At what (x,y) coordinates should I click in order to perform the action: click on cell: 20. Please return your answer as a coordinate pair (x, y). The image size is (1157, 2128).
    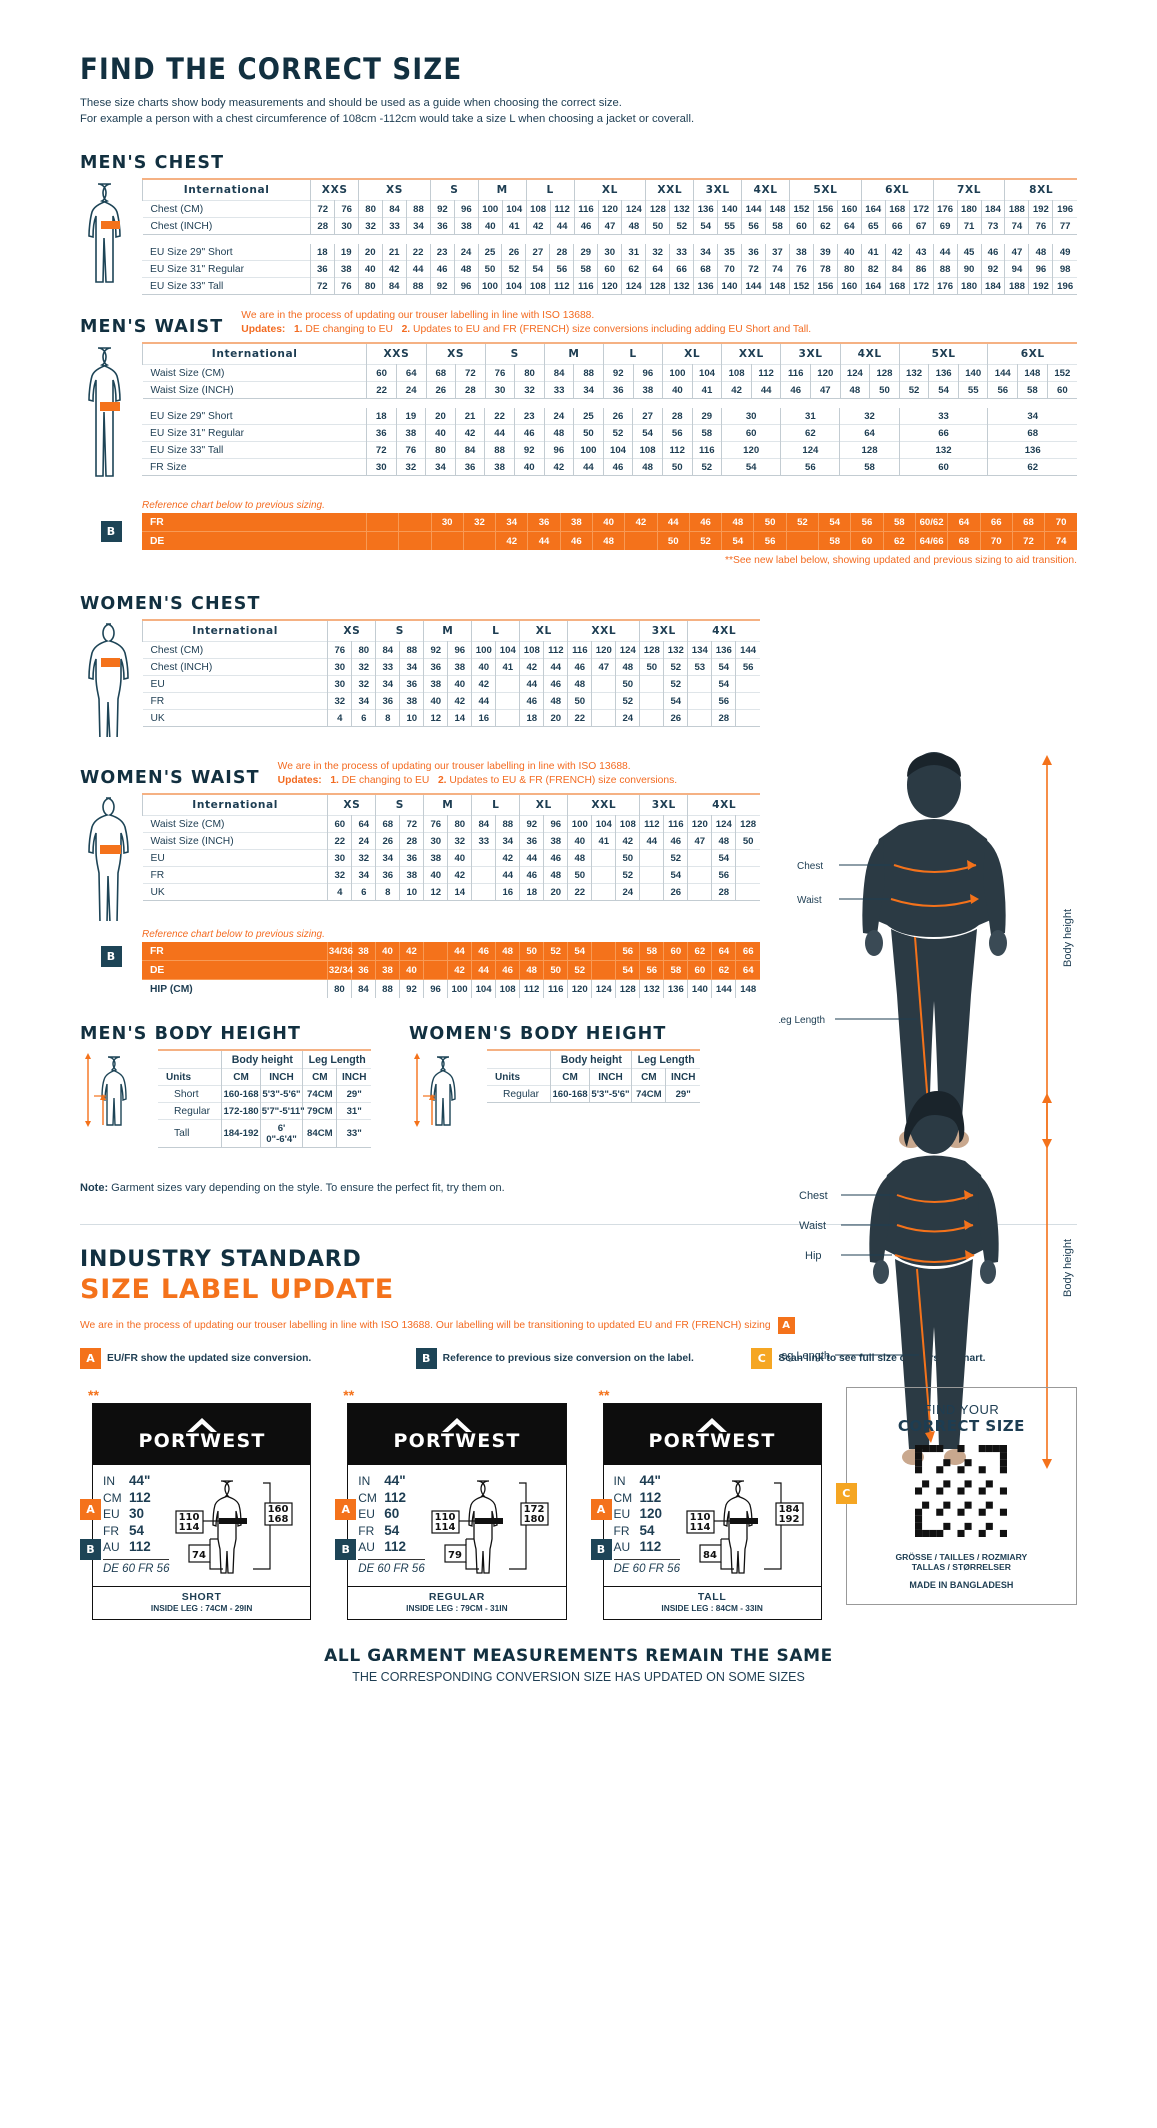
    Looking at the image, I should click on (555, 718).